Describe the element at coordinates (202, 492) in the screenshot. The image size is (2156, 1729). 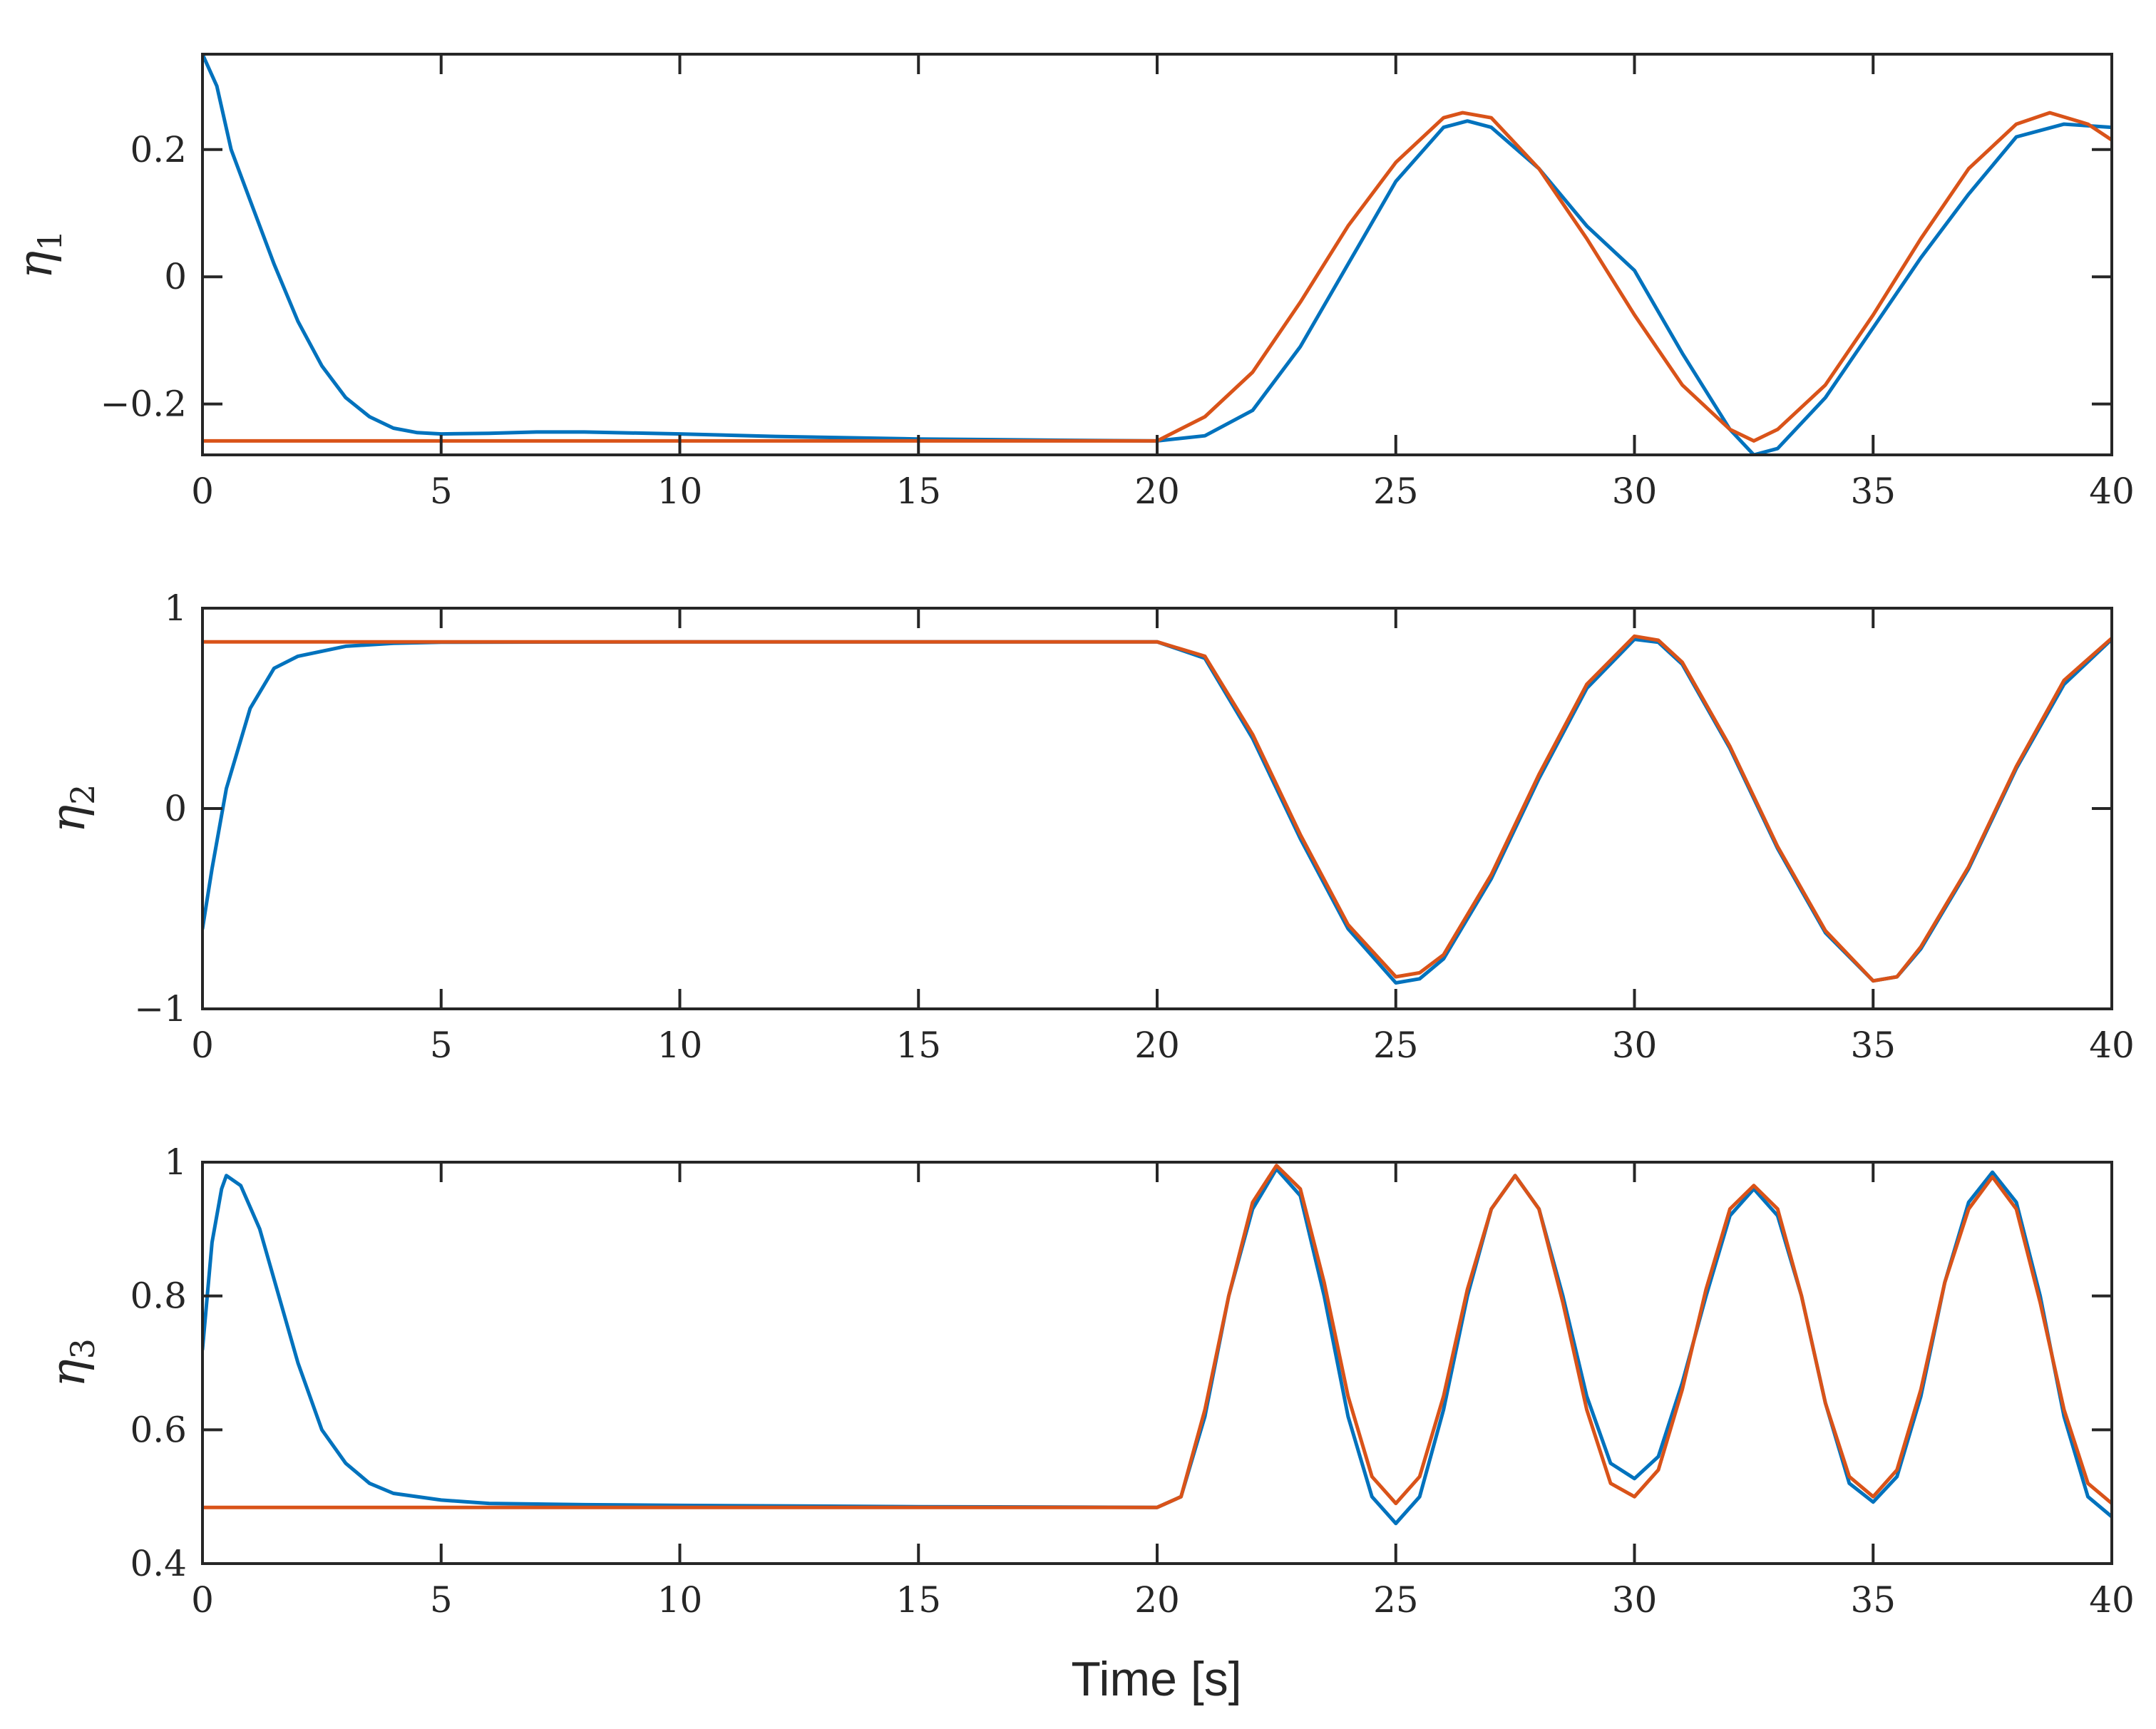
I see `subplot-1-xtick-label: 0` at that location.